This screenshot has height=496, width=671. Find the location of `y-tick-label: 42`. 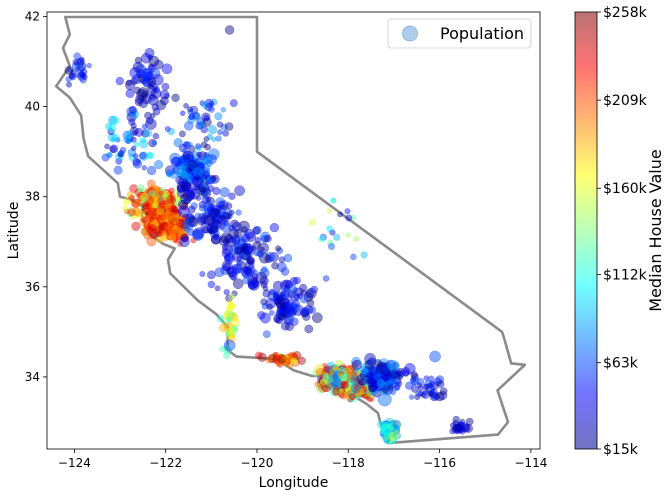

y-tick-label: 42 is located at coordinates (32, 17).